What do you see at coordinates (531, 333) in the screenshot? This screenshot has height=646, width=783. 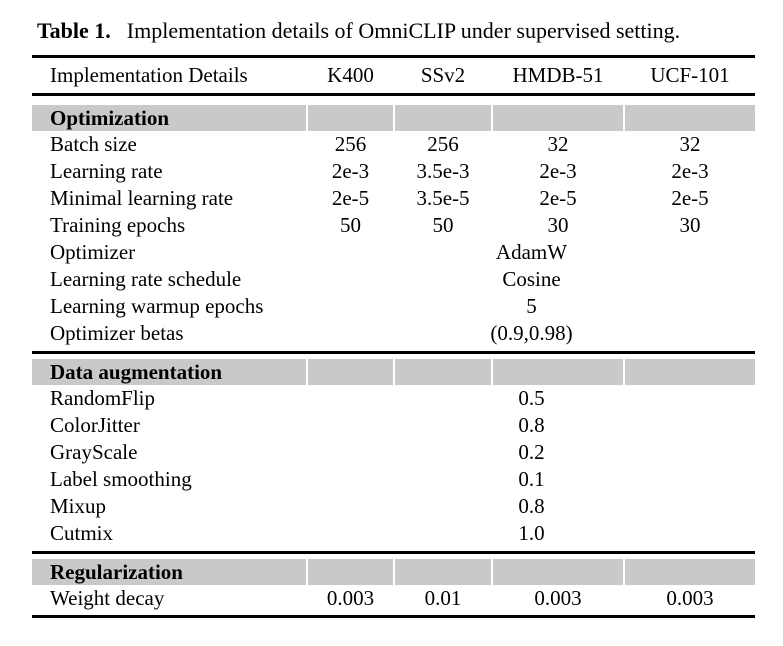 I see `cell-span-value: (0.9,0.98)` at bounding box center [531, 333].